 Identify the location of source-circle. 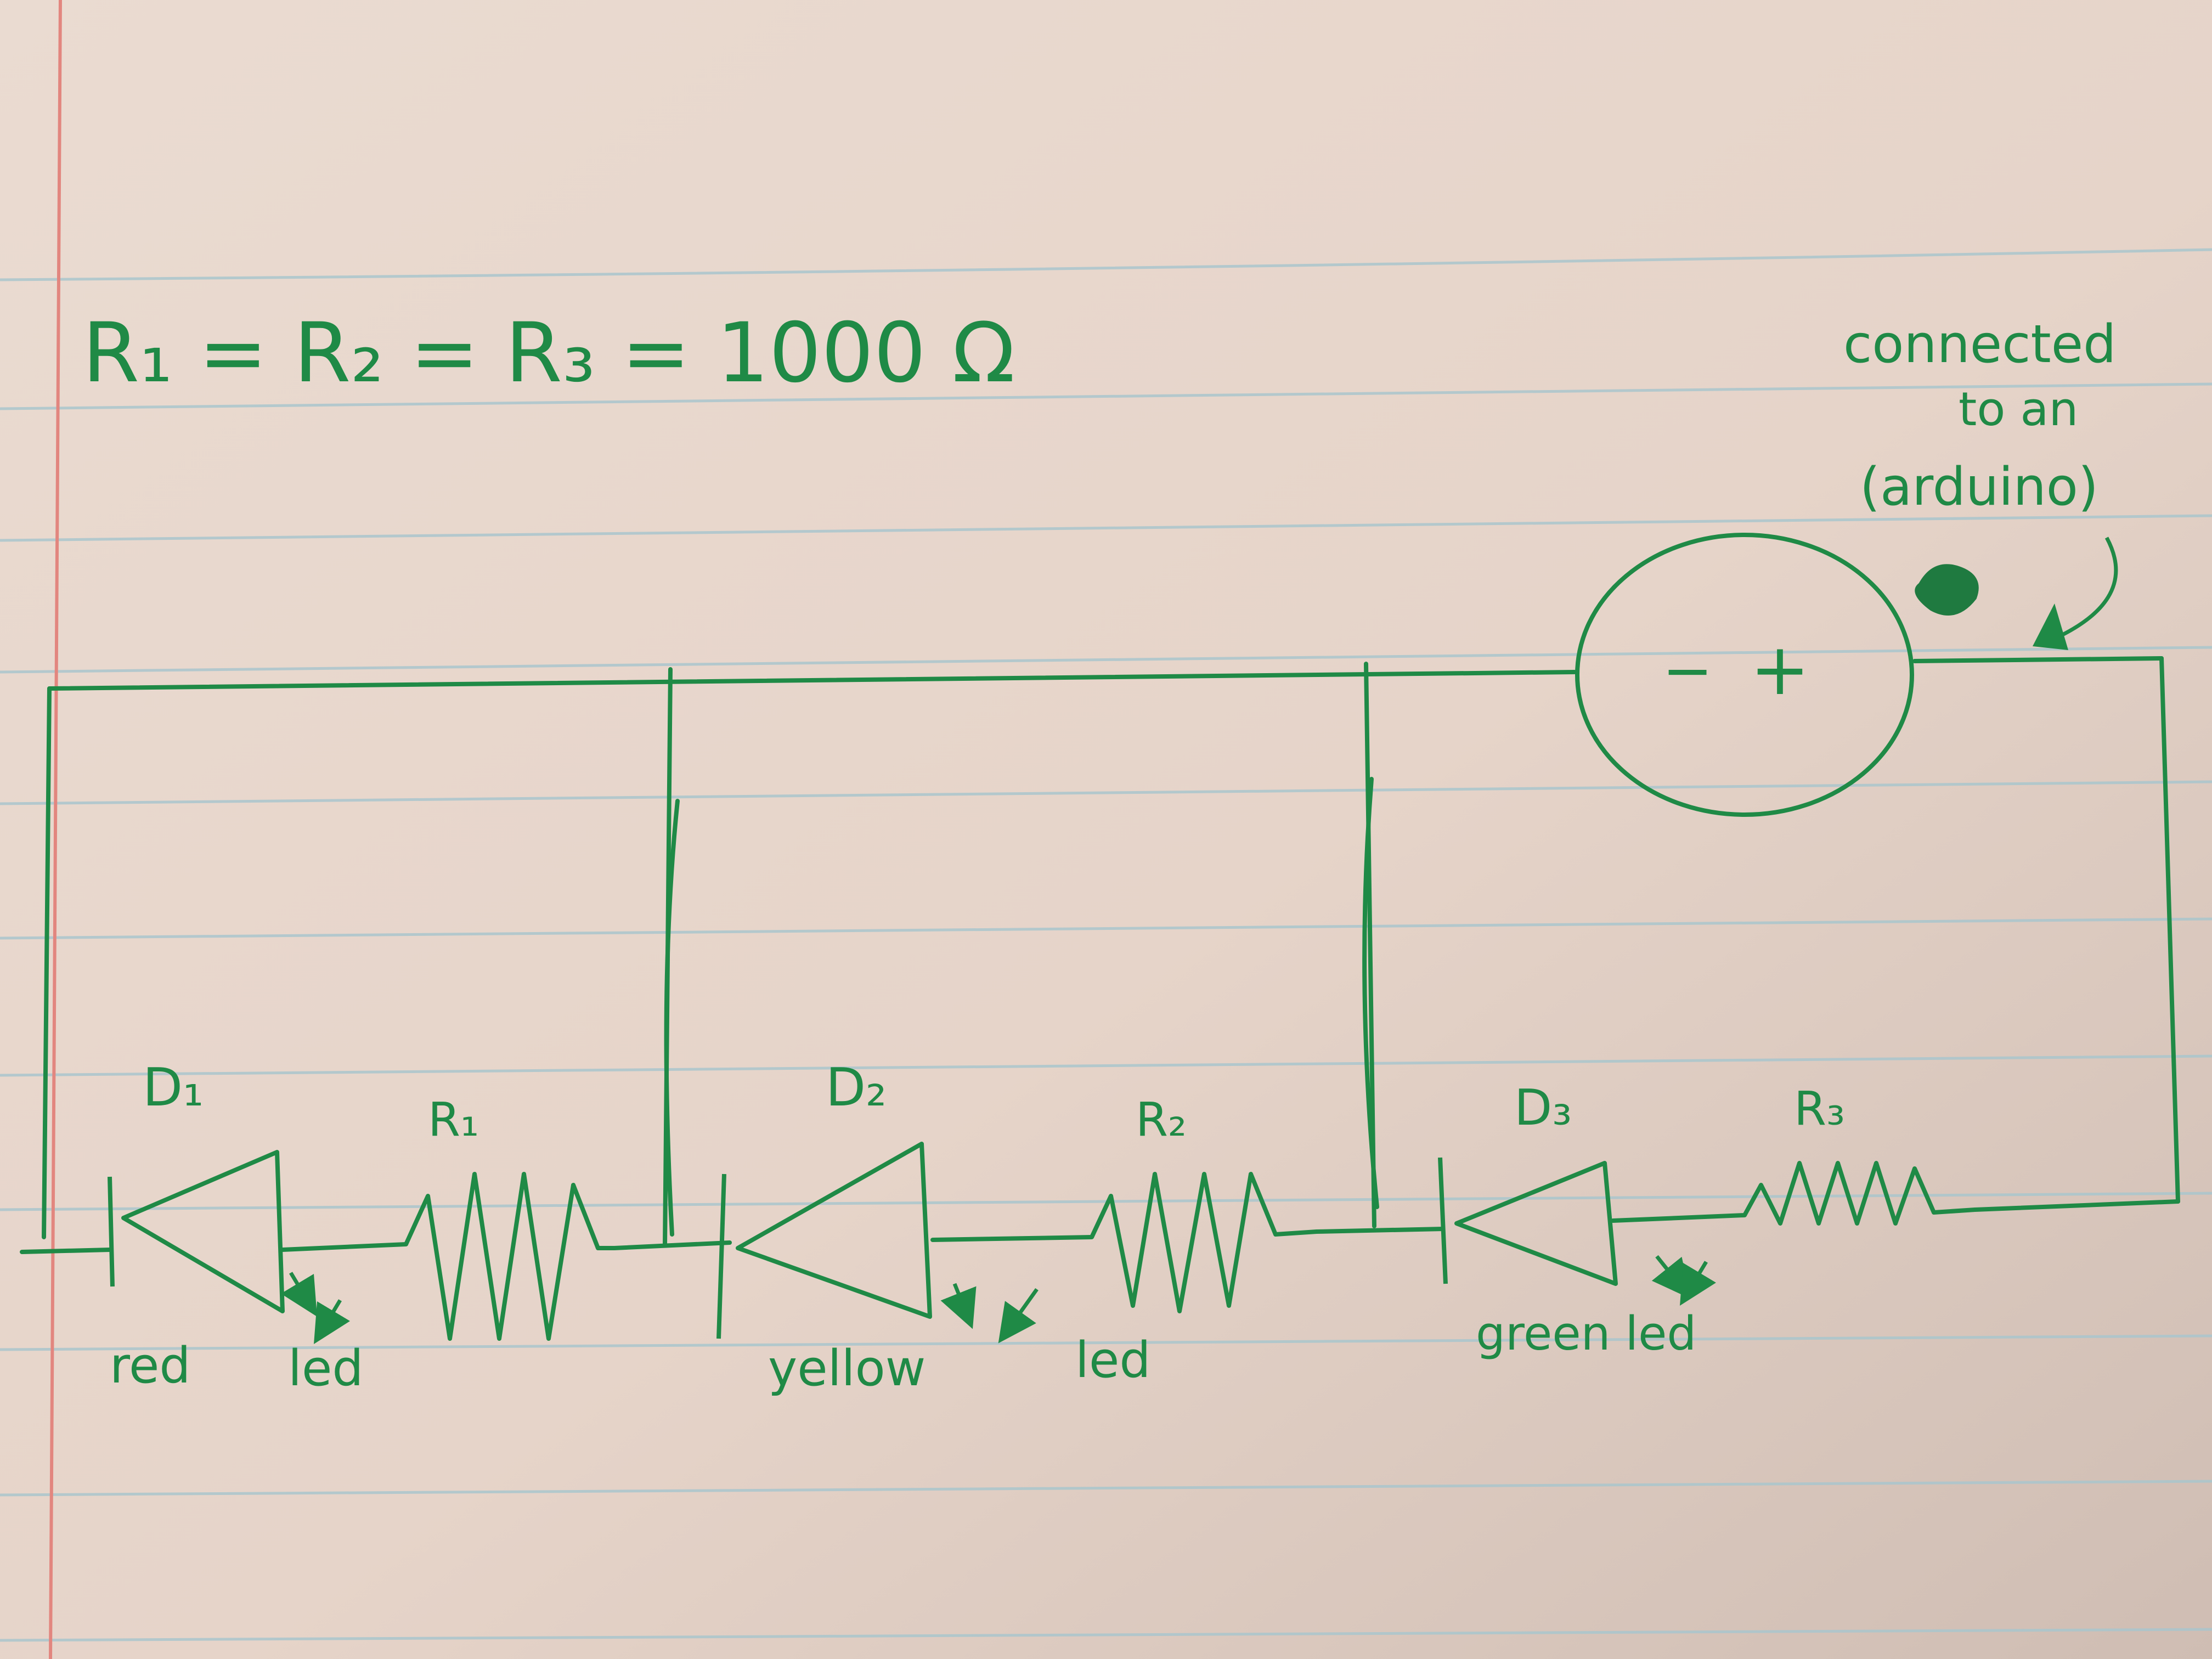
(1744, 675).